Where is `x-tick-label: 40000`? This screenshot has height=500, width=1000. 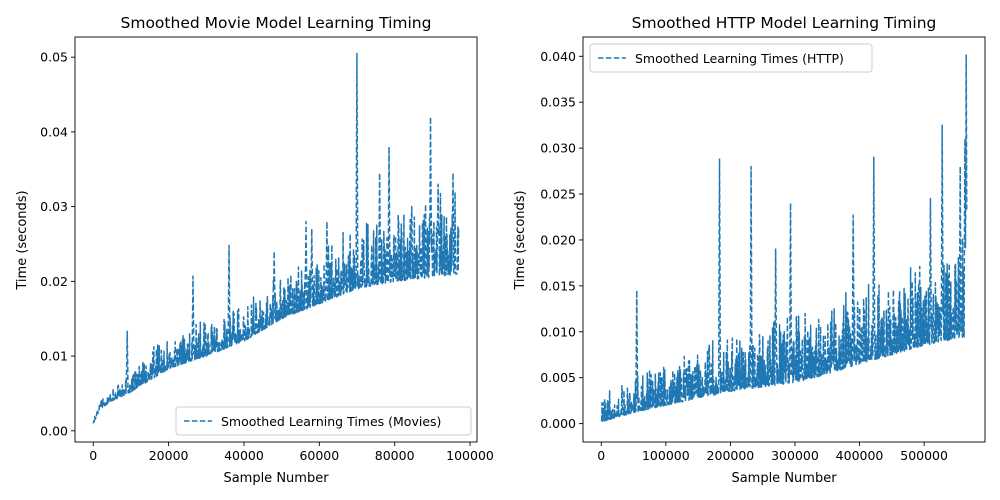 x-tick-label: 40000 is located at coordinates (244, 455).